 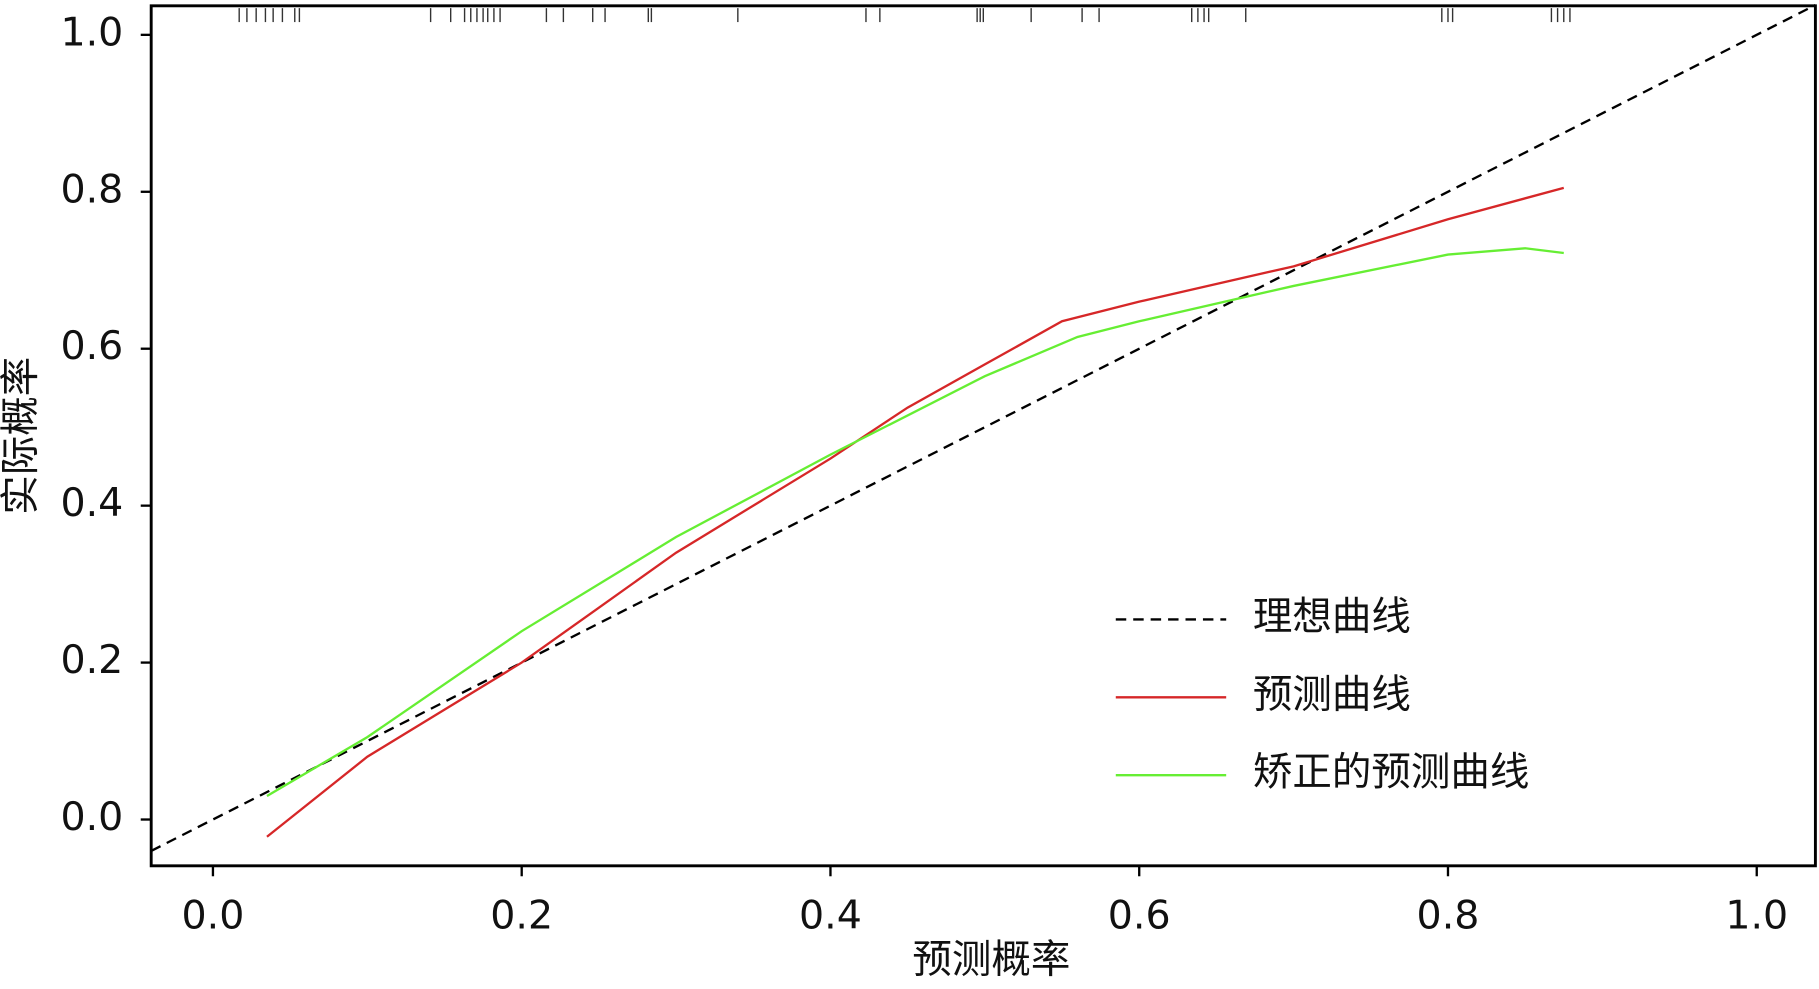 I want to click on y-tick-label: 0.6, so click(x=91, y=346).